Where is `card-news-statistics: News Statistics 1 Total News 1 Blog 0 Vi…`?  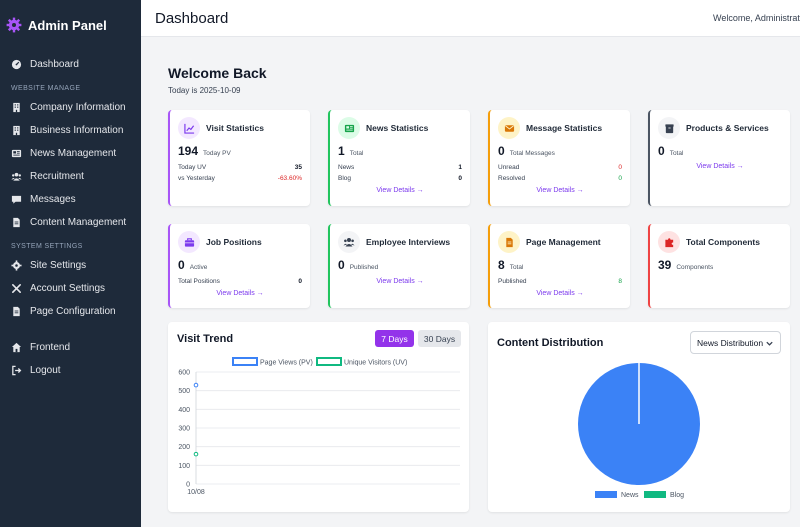 card-news-statistics: News Statistics 1 Total News 1 Blog 0 Vi… is located at coordinates (399, 158).